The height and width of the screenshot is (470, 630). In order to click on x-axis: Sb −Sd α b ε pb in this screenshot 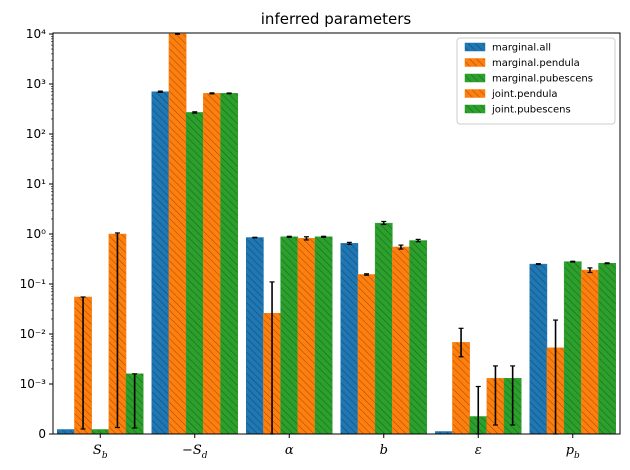, I will do `click(336, 447)`.